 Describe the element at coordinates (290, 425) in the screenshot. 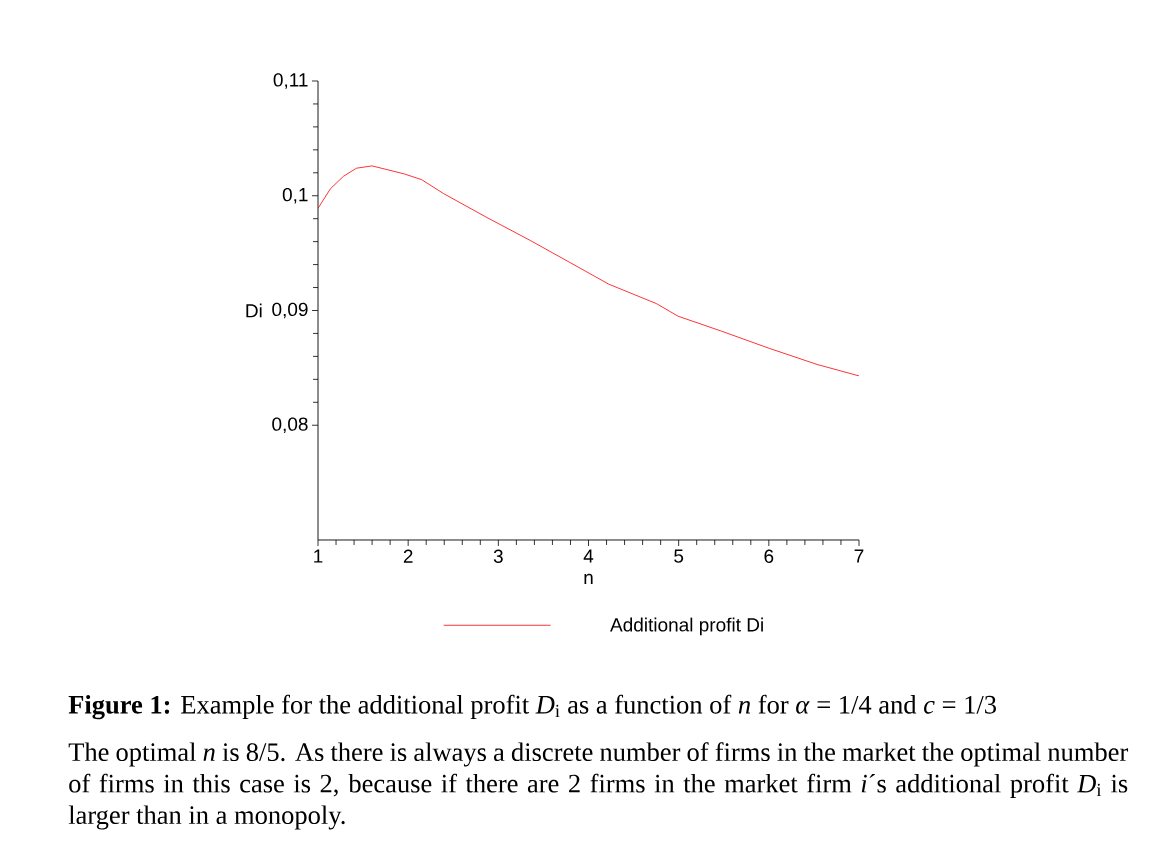

I see `y-tick-label: 0,08` at that location.